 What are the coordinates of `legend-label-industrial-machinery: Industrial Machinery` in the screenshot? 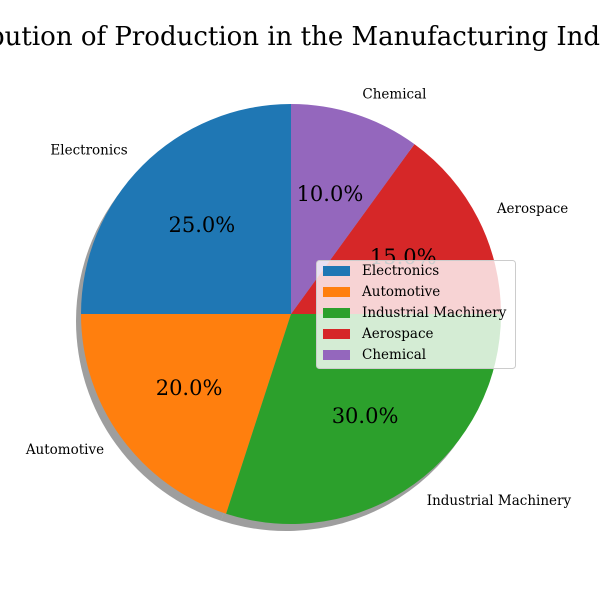 It's located at (434, 313).